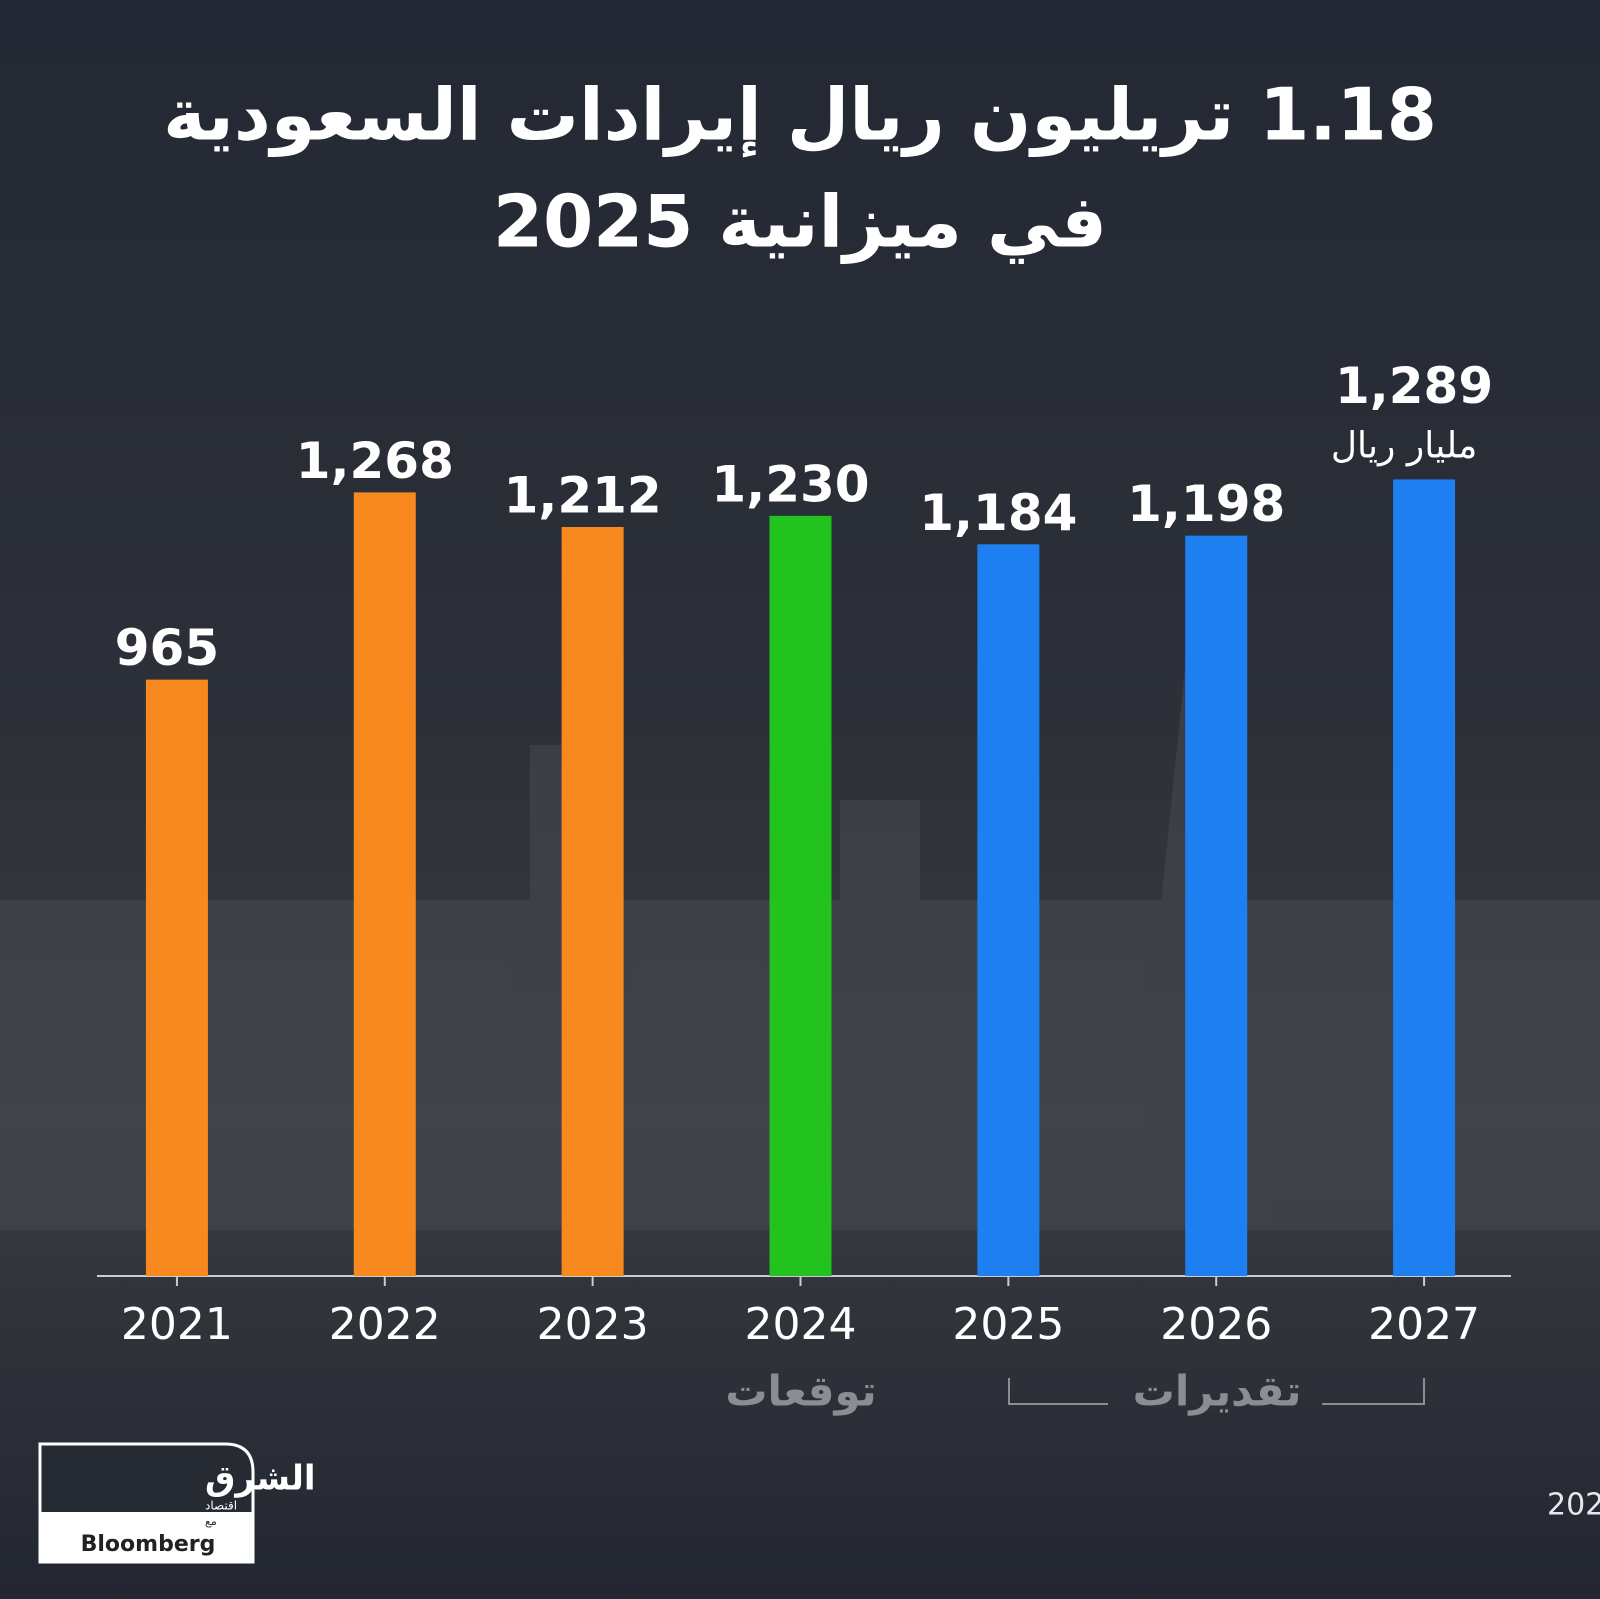 Image resolution: width=1600 pixels, height=1599 pixels. What do you see at coordinates (800, 115) in the screenshot?
I see `chart-title: 1.18 تريليون ريال إيرادات السعودية` at bounding box center [800, 115].